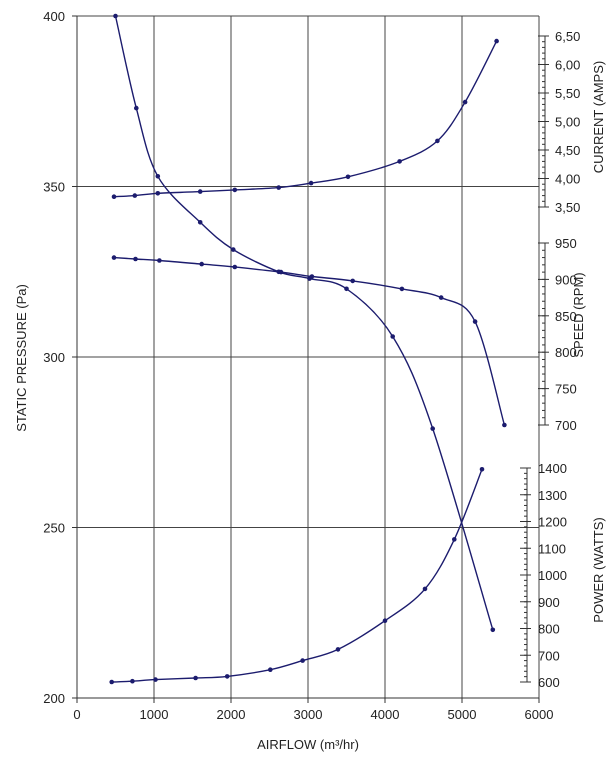  What do you see at coordinates (462, 714) in the screenshot?
I see `x-tick-label-5000: 5000` at bounding box center [462, 714].